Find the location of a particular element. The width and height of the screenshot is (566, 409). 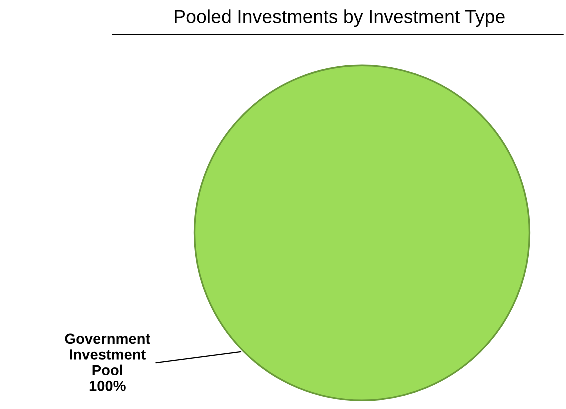

slice-label: Government Investment Pool is located at coordinates (107, 355).